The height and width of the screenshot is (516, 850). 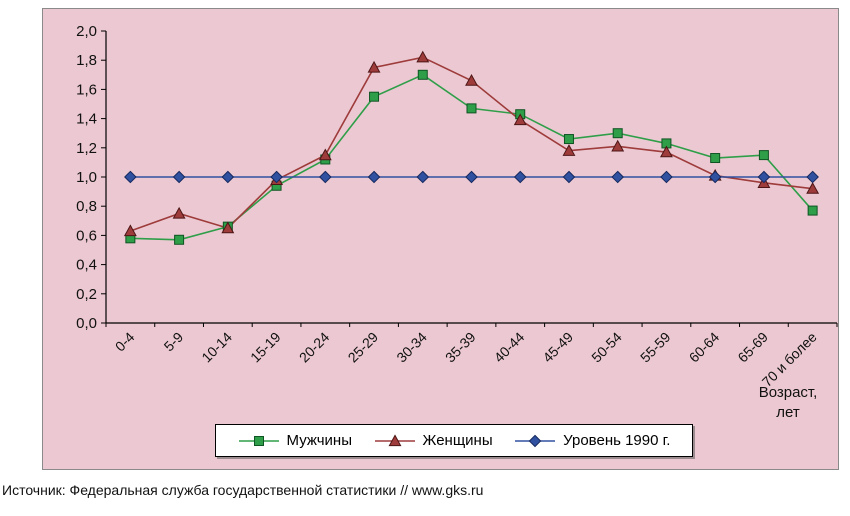 I want to click on x-axis-title: Возраст, лет, so click(x=788, y=403).